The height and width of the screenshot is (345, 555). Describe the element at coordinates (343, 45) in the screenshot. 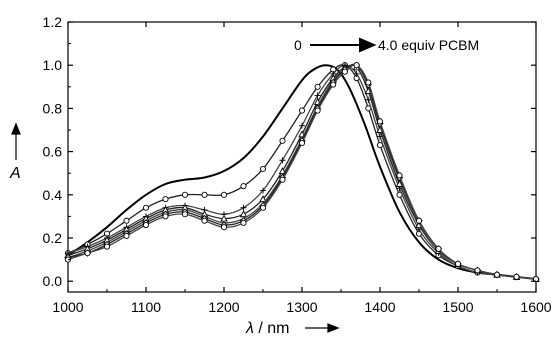

I see `annotation-arrow` at that location.